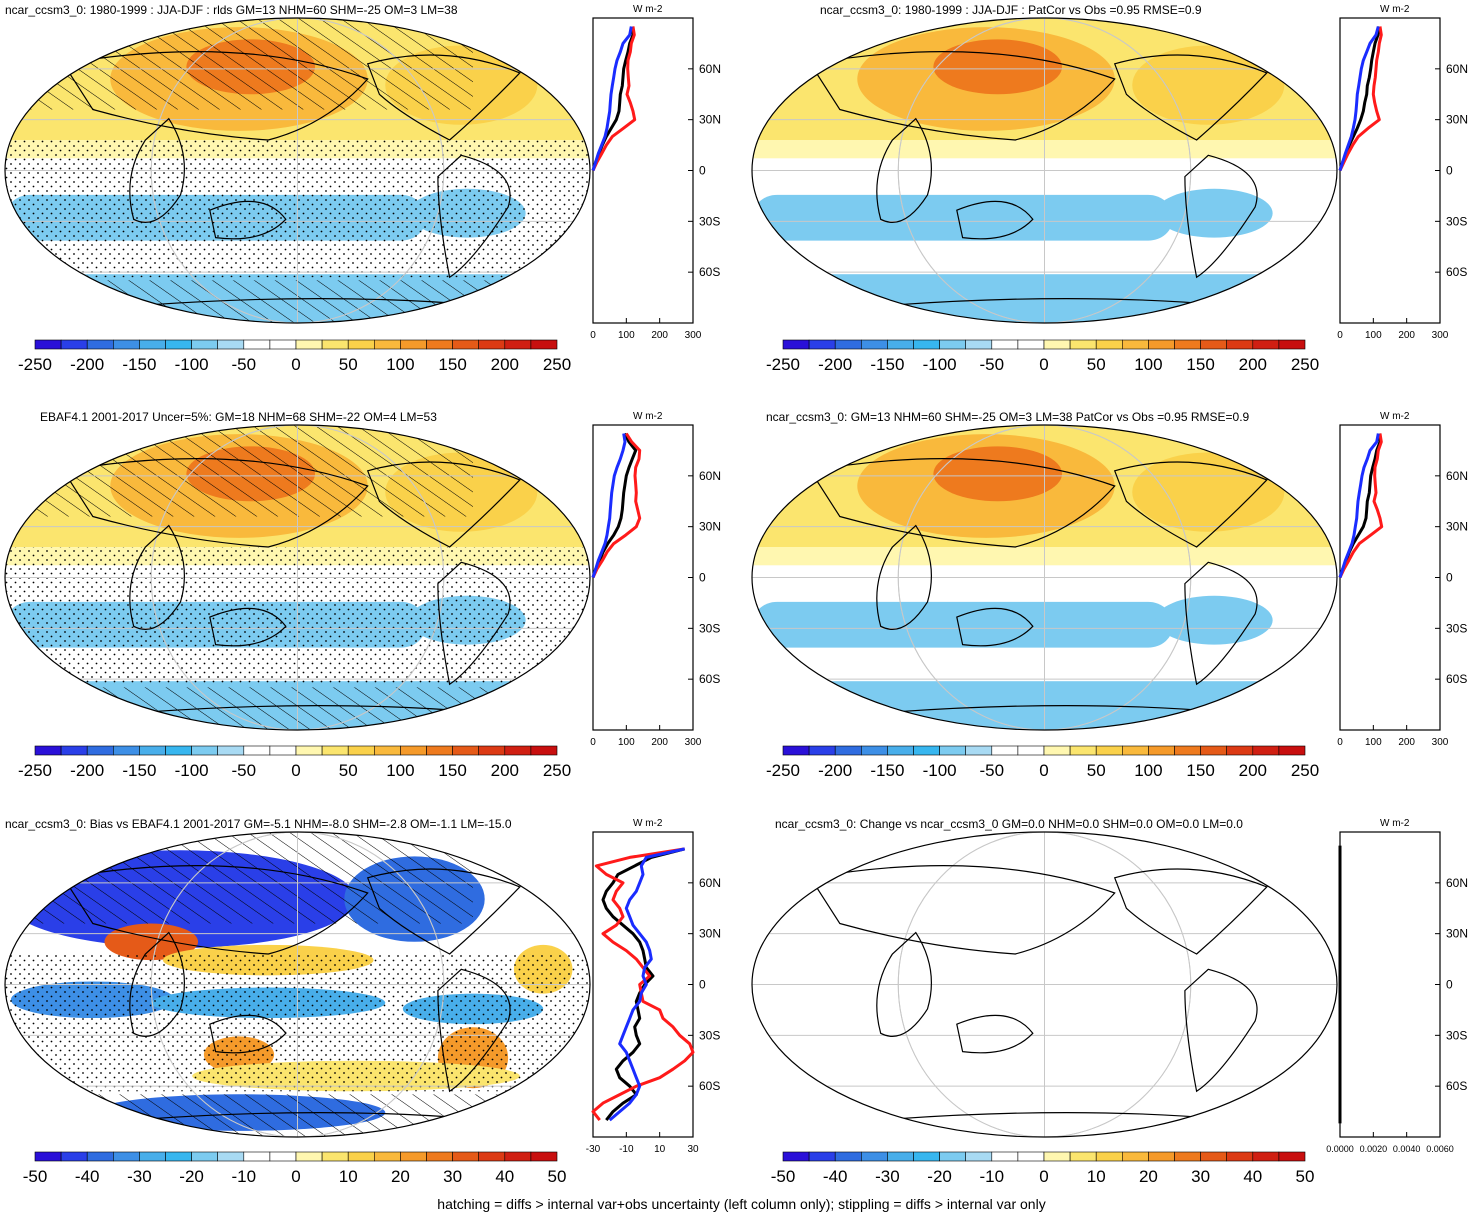 This screenshot has height=1215, width=1483. What do you see at coordinates (297, 984) in the screenshot?
I see `map-border` at bounding box center [297, 984].